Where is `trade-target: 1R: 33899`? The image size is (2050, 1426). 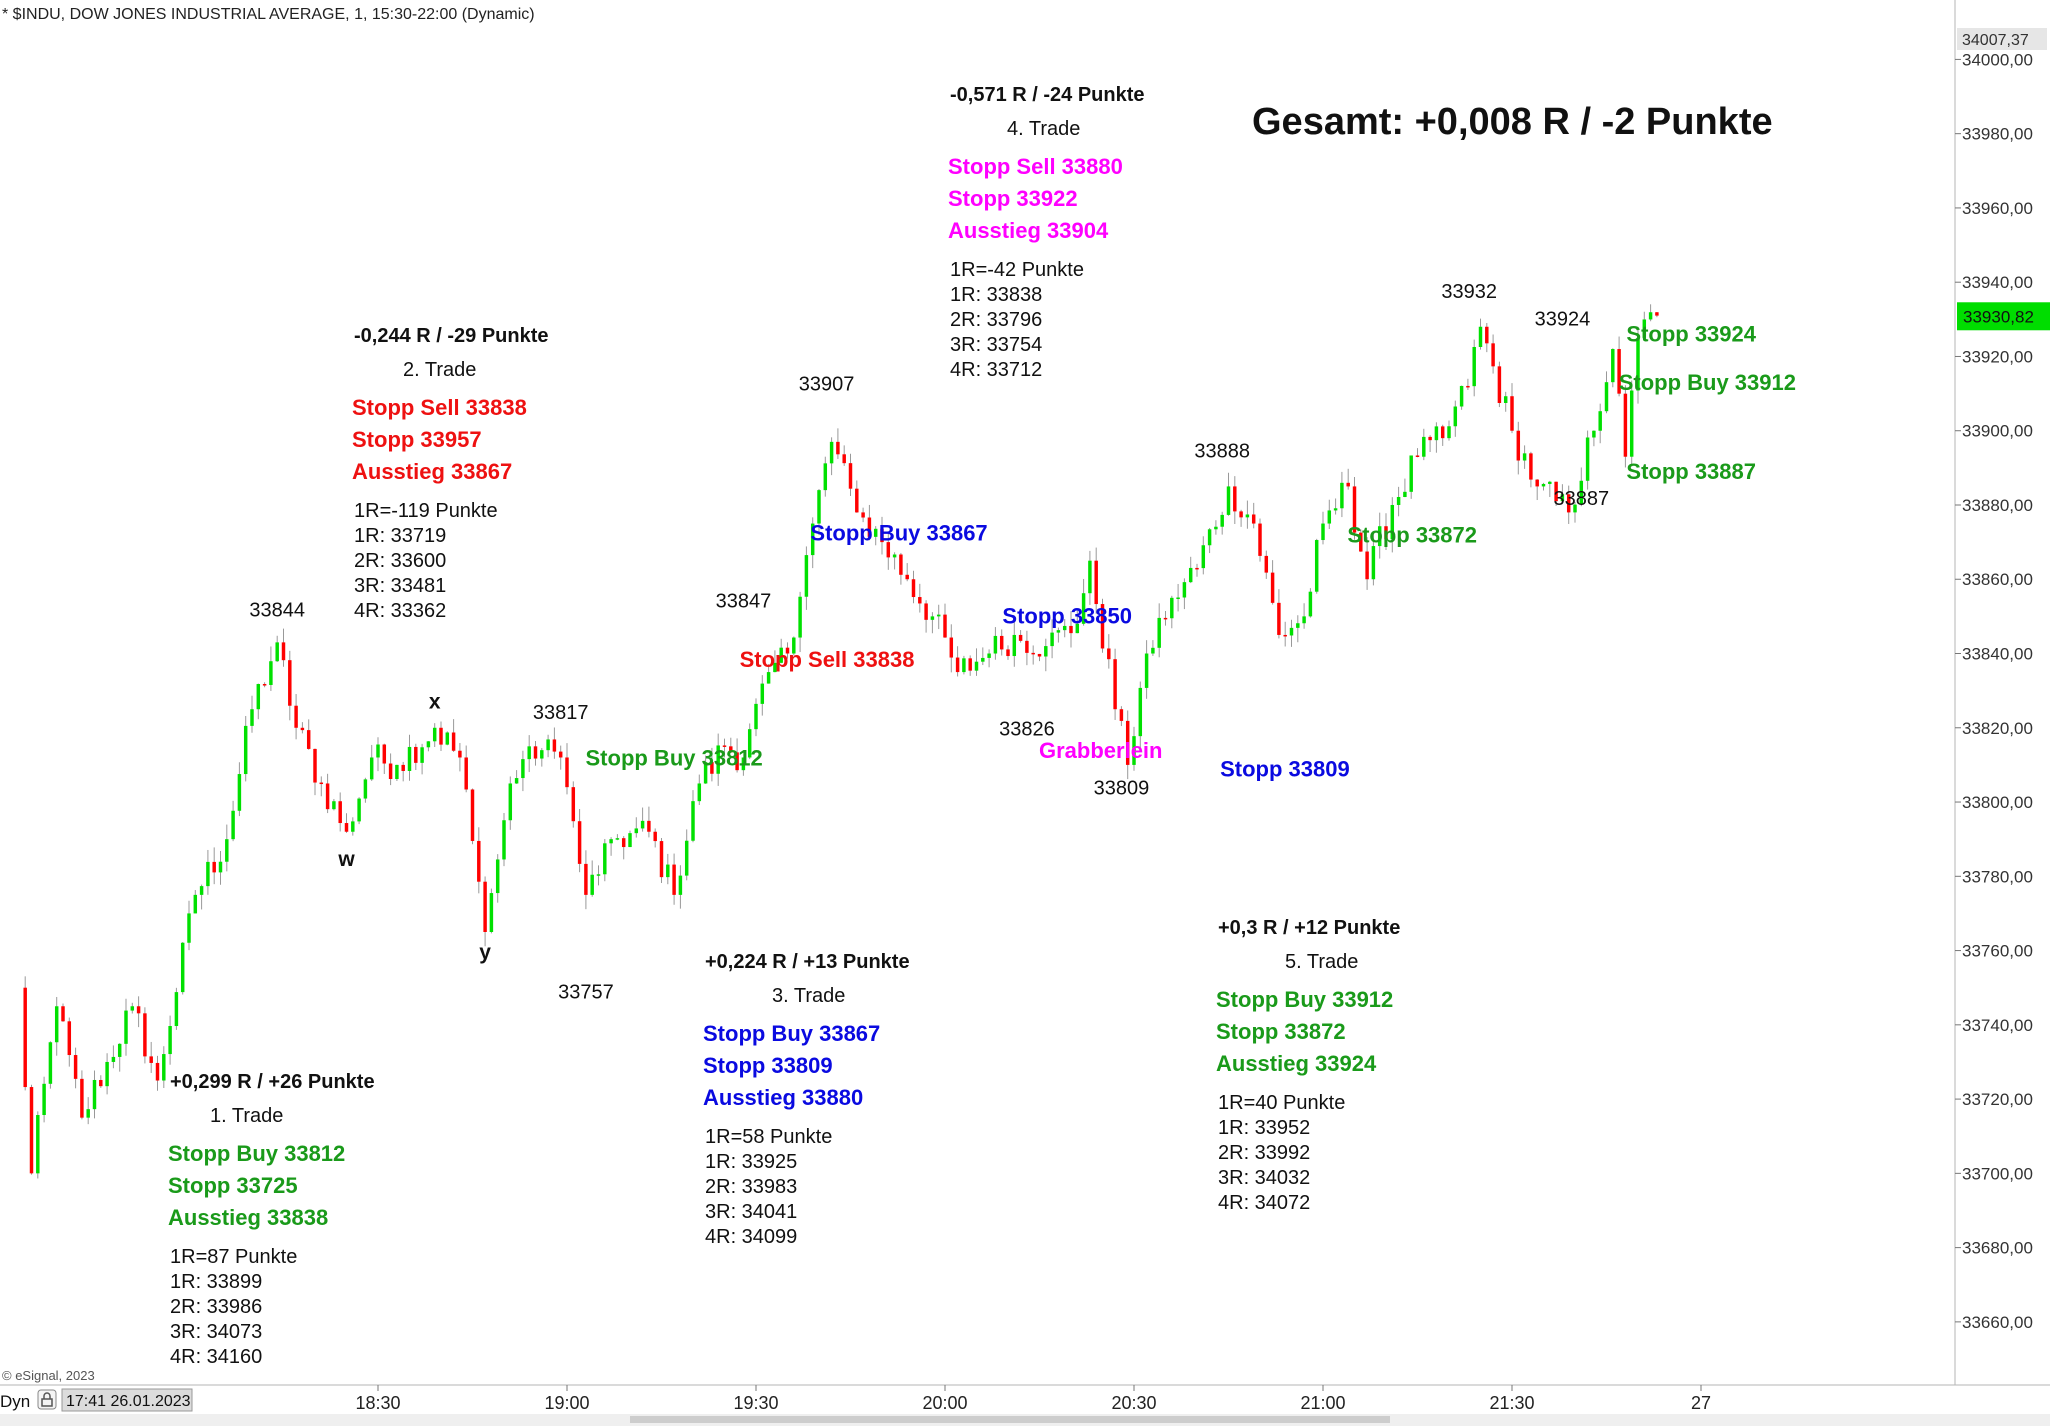
trade-target: 1R: 33899 is located at coordinates (216, 1282).